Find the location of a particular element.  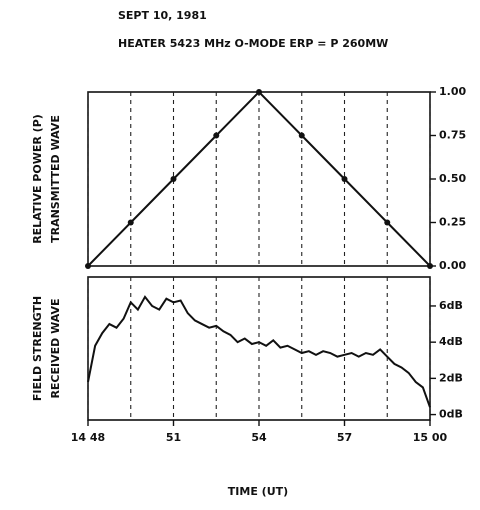

x-axis-label: TIME (UT) is located at coordinates (258, 491).